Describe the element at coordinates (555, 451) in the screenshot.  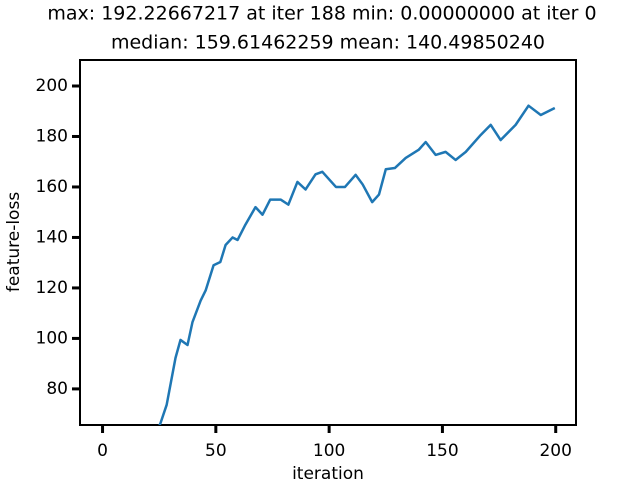
I see `x-tick-label: 200` at that location.